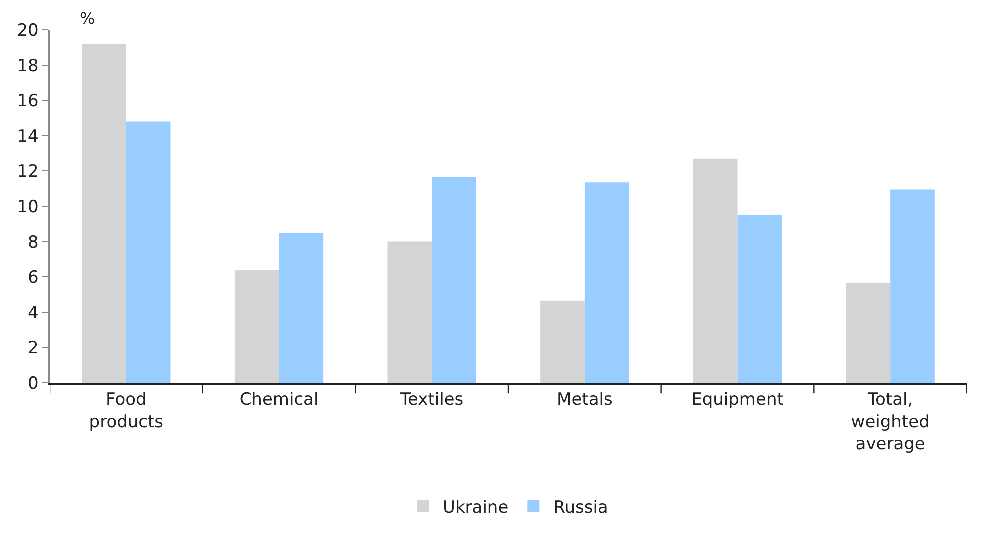  What do you see at coordinates (476, 508) in the screenshot?
I see `legend-label: Ukraine` at bounding box center [476, 508].